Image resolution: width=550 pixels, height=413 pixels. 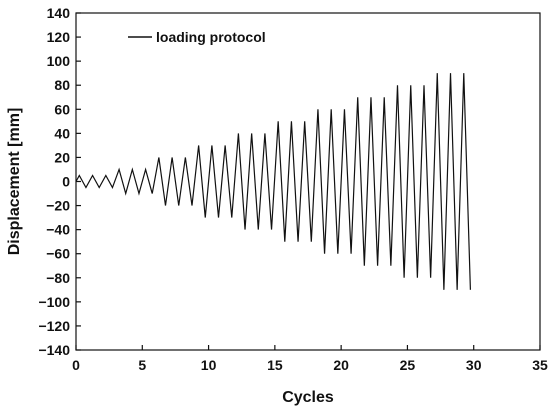 What do you see at coordinates (58, 206) in the screenshot?
I see `y-tick-label: −20` at bounding box center [58, 206].